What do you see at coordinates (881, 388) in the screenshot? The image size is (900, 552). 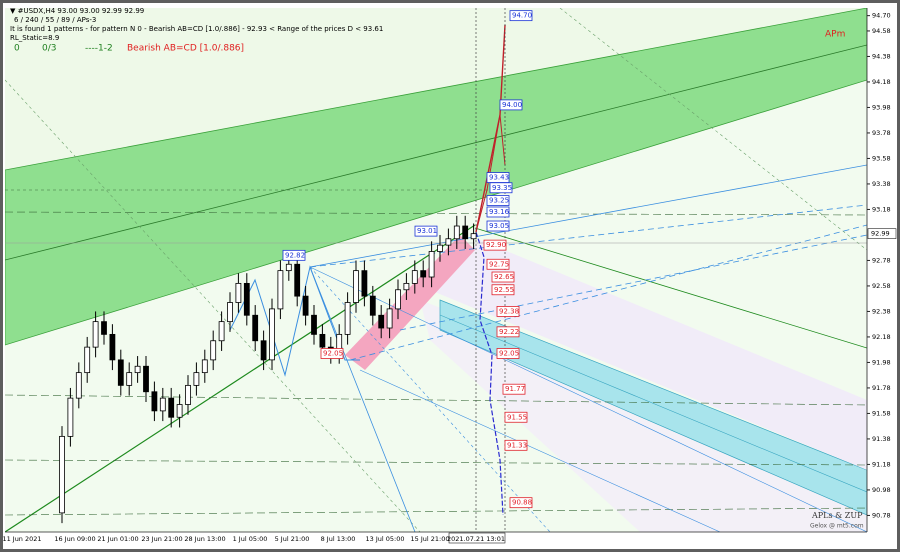 I see `y-tick-label: 91.78` at bounding box center [881, 388].